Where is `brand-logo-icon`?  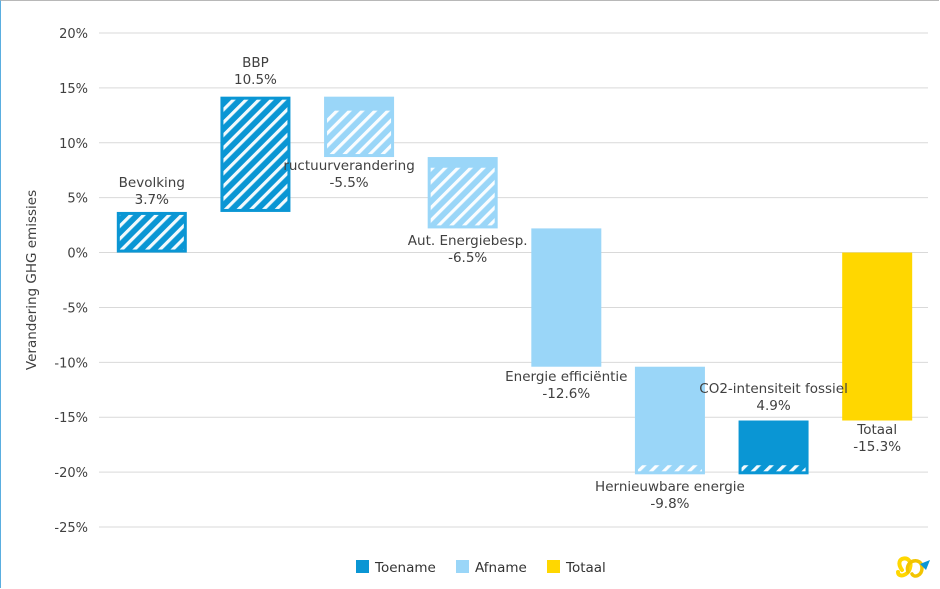
brand-logo-icon is located at coordinates (913, 567).